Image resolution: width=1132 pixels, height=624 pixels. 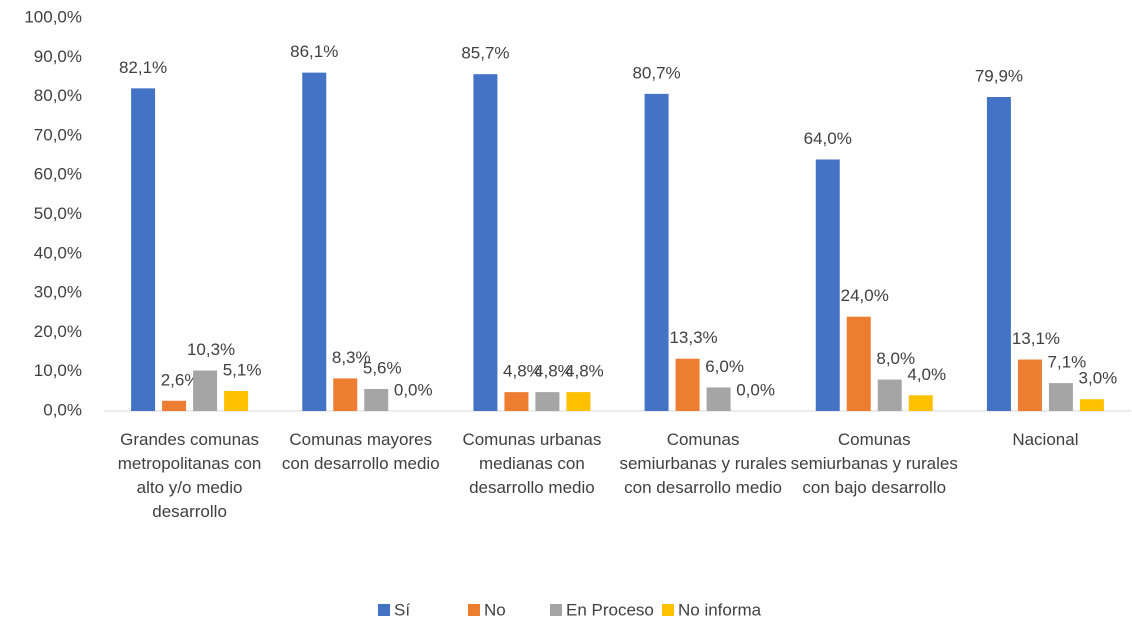 What do you see at coordinates (720, 609) in the screenshot?
I see `legend-label: No informa` at bounding box center [720, 609].